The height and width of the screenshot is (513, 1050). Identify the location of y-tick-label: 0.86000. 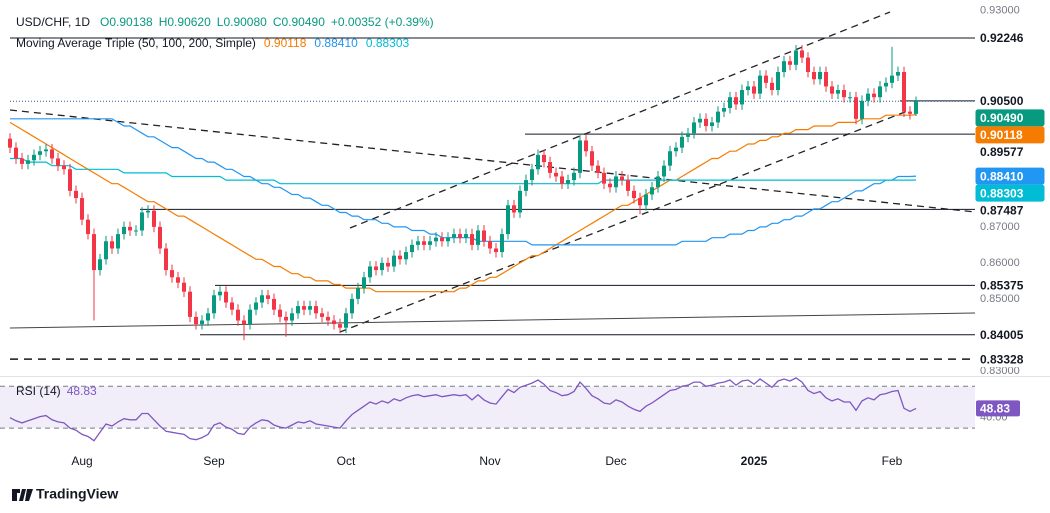
(1000, 263).